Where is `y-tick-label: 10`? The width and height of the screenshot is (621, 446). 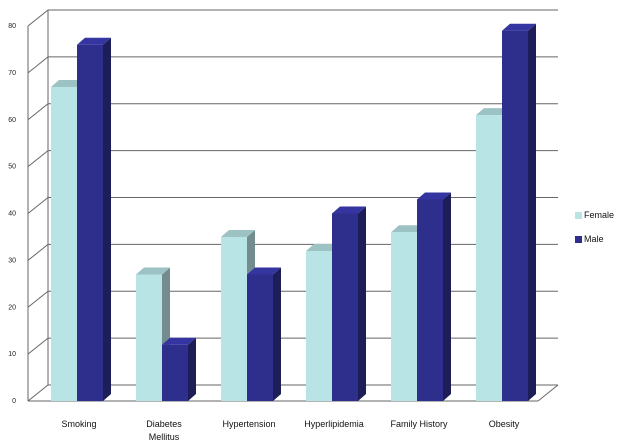 y-tick-label: 10 is located at coordinates (12, 354).